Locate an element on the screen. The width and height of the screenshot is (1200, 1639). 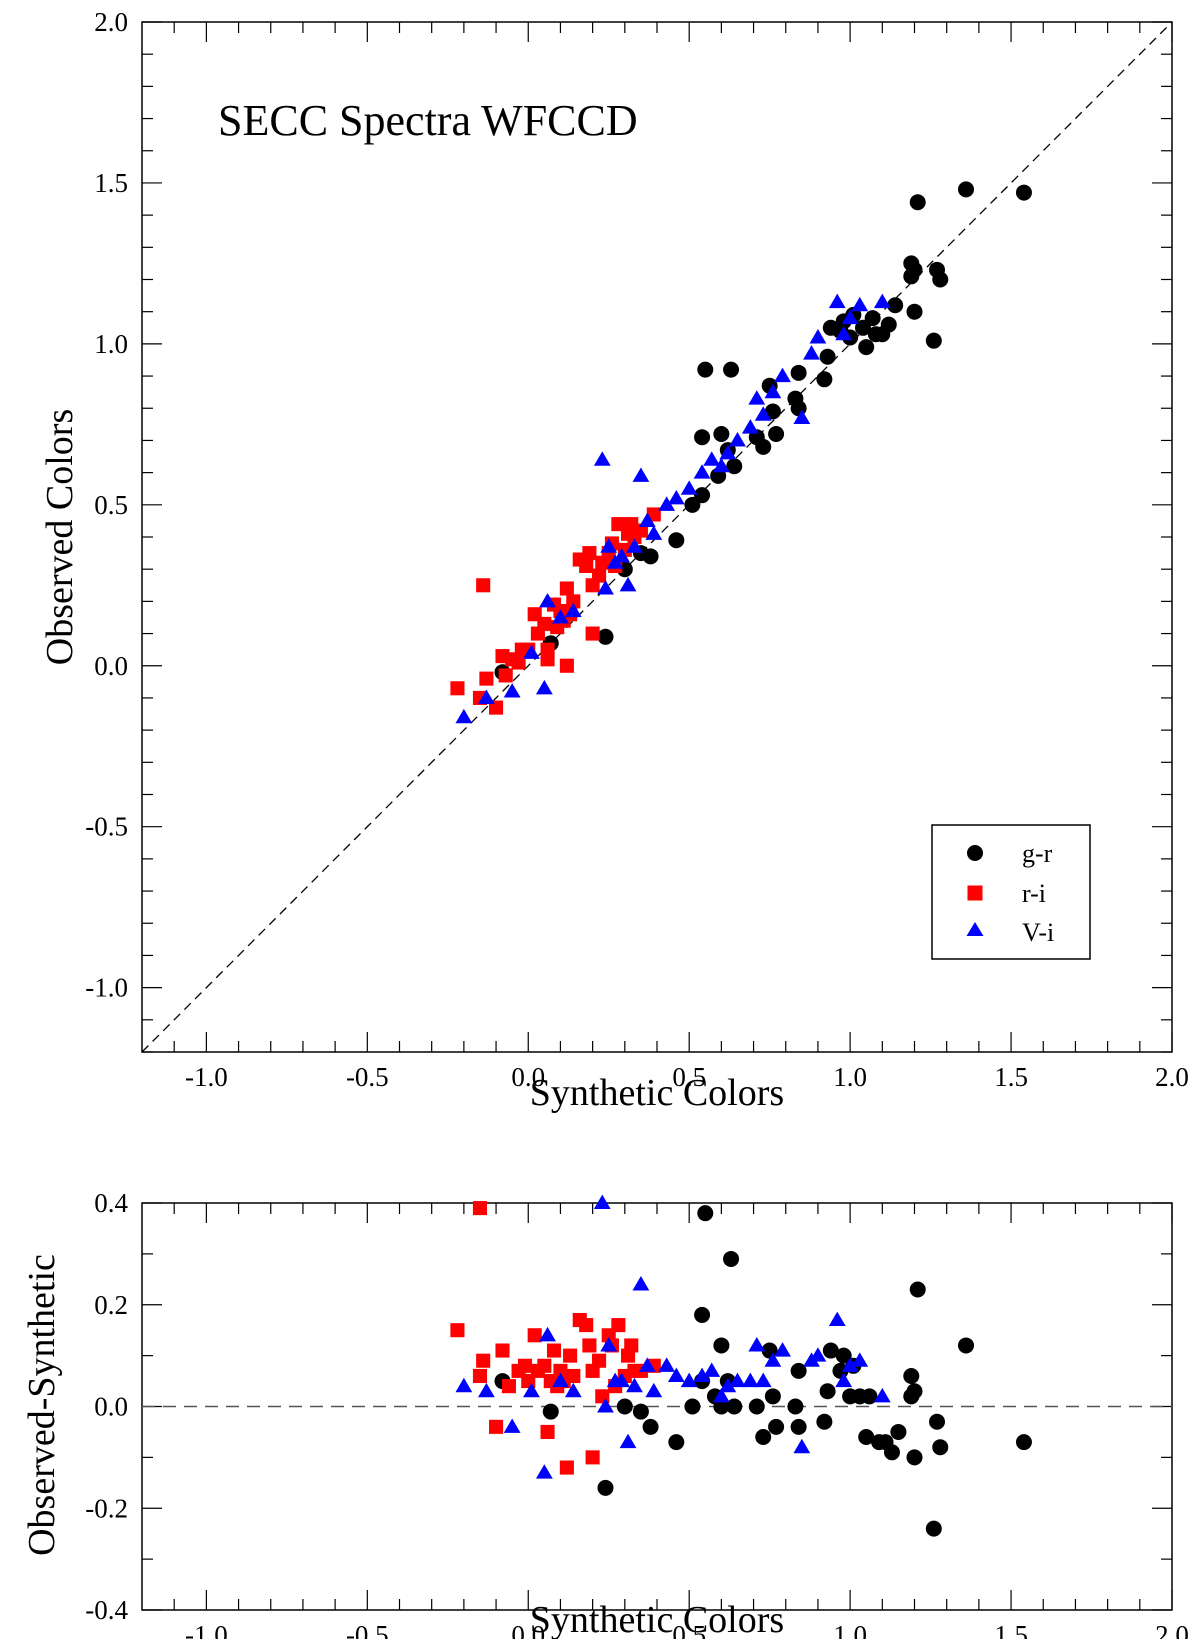
y-tick-label: -0.2 is located at coordinates (106, 1508).